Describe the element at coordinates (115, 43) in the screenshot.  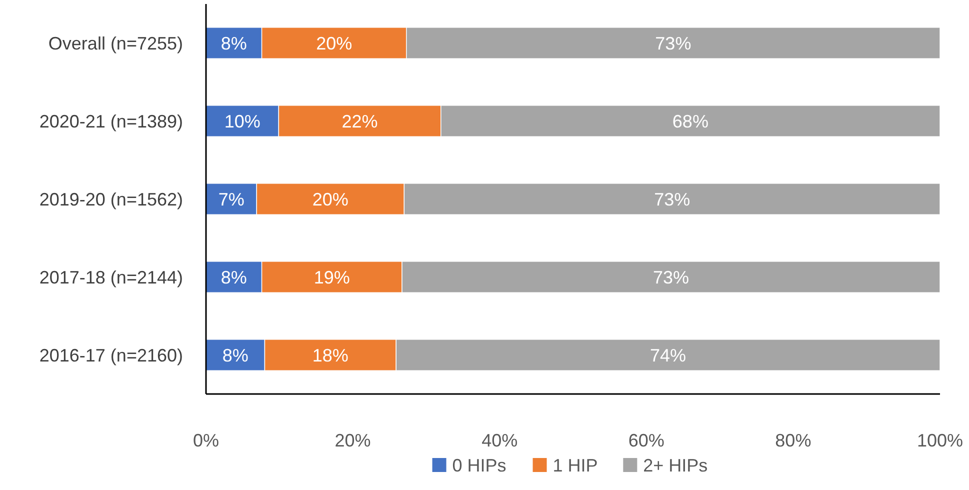
I see `y-tick-label: Overall (n=7255)` at that location.